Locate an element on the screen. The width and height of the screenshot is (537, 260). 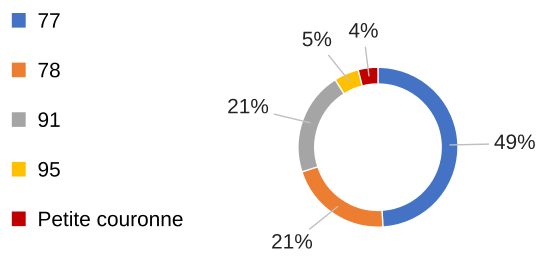
legend-label: 95 is located at coordinates (49, 169).